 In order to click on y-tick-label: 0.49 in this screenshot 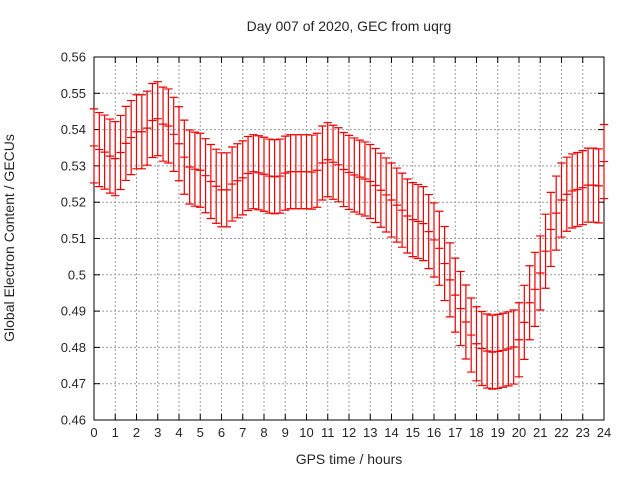, I will do `click(73, 311)`.